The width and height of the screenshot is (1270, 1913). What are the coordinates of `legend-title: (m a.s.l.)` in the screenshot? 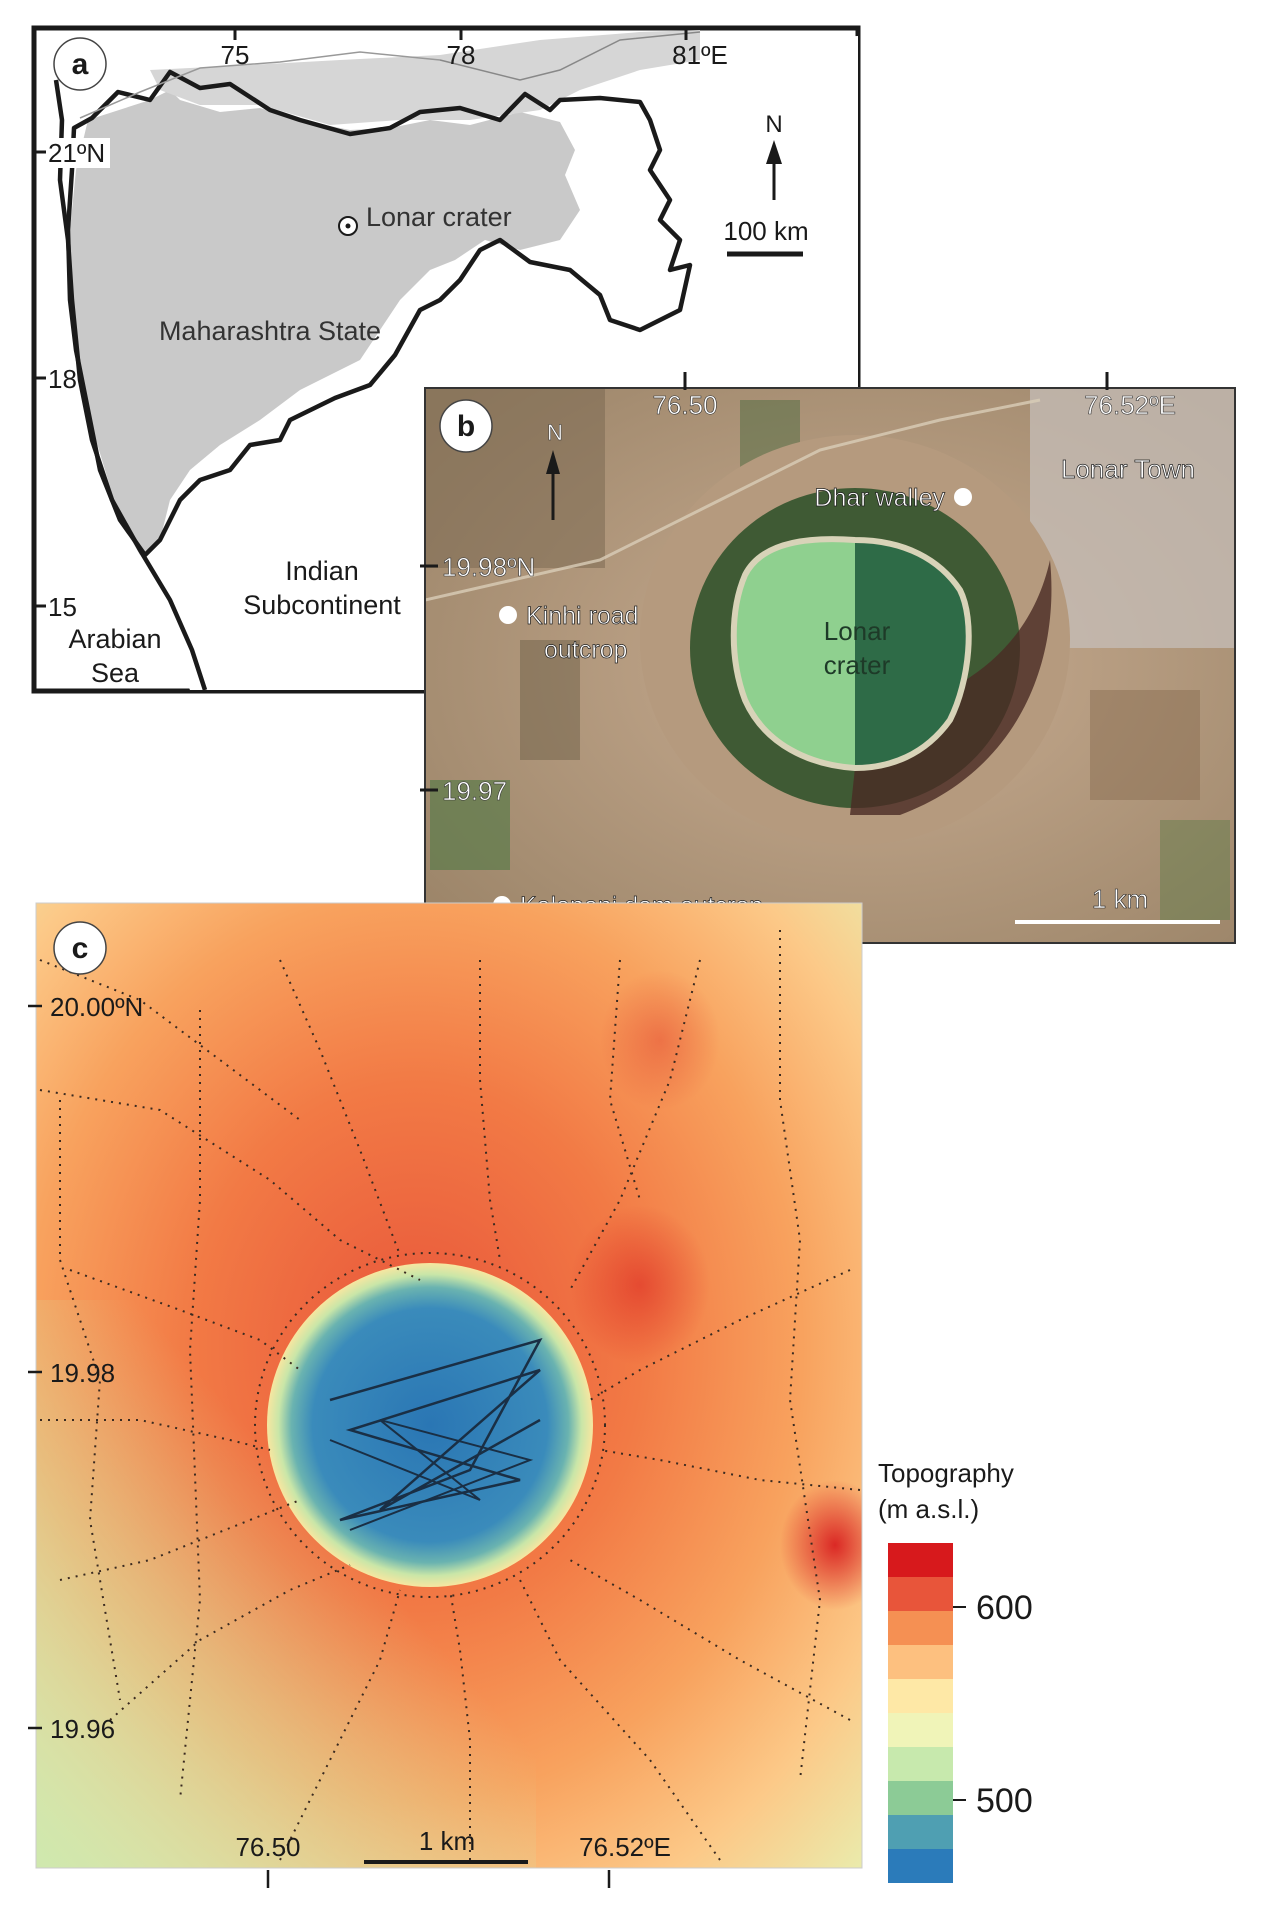 It's located at (928, 1509).